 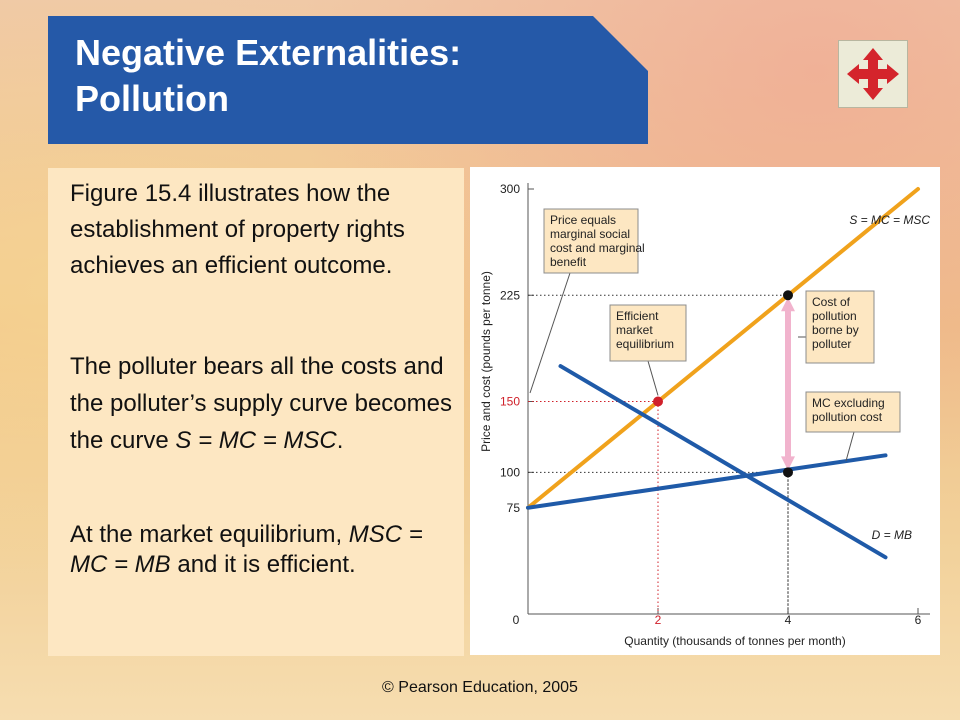 What do you see at coordinates (788, 463) in the screenshot?
I see `cost-arrow-head-bottom` at bounding box center [788, 463].